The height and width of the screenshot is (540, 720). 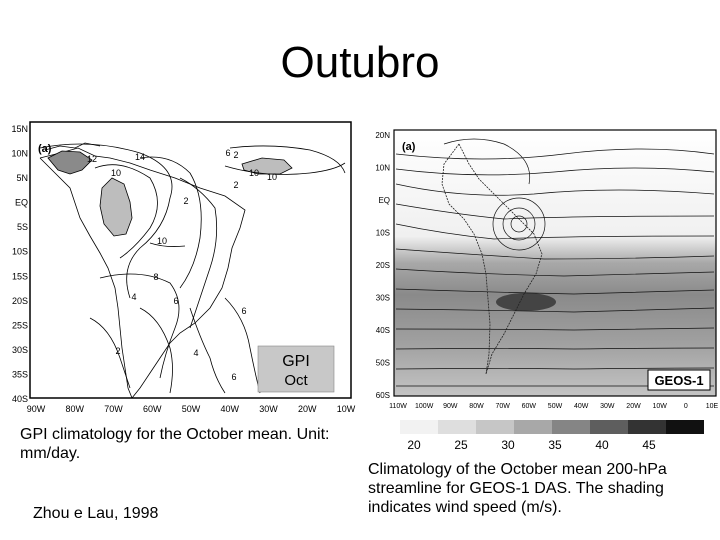 I want to click on gpi-box-month: Oct, so click(x=296, y=380).